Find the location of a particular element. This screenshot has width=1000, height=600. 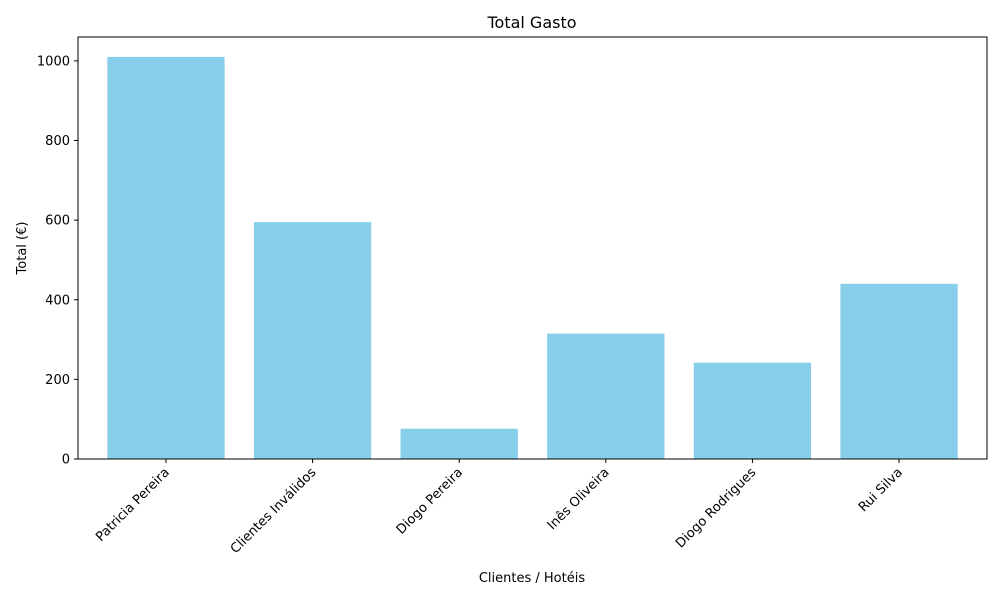

x-tick-label-0: Patricia Pereira is located at coordinates (133, 505).